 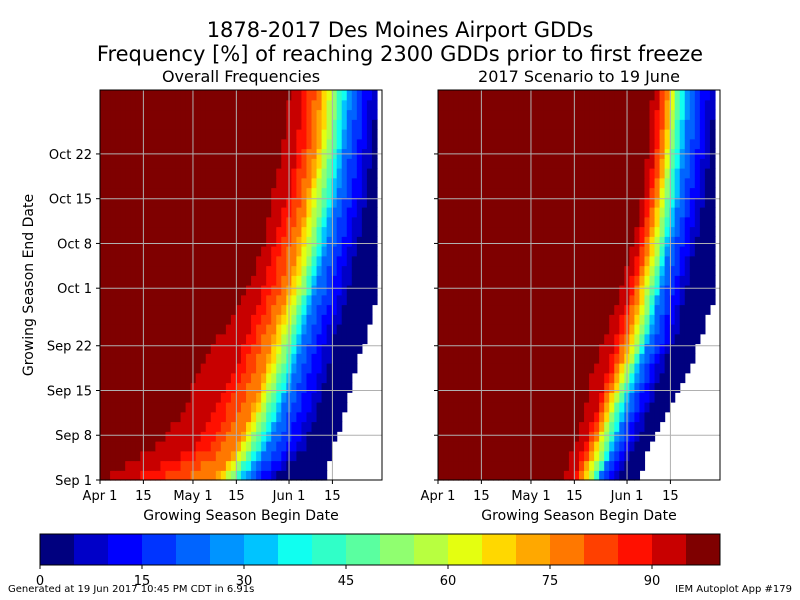 I want to click on colorbar-tick-label: 90, so click(x=652, y=581).